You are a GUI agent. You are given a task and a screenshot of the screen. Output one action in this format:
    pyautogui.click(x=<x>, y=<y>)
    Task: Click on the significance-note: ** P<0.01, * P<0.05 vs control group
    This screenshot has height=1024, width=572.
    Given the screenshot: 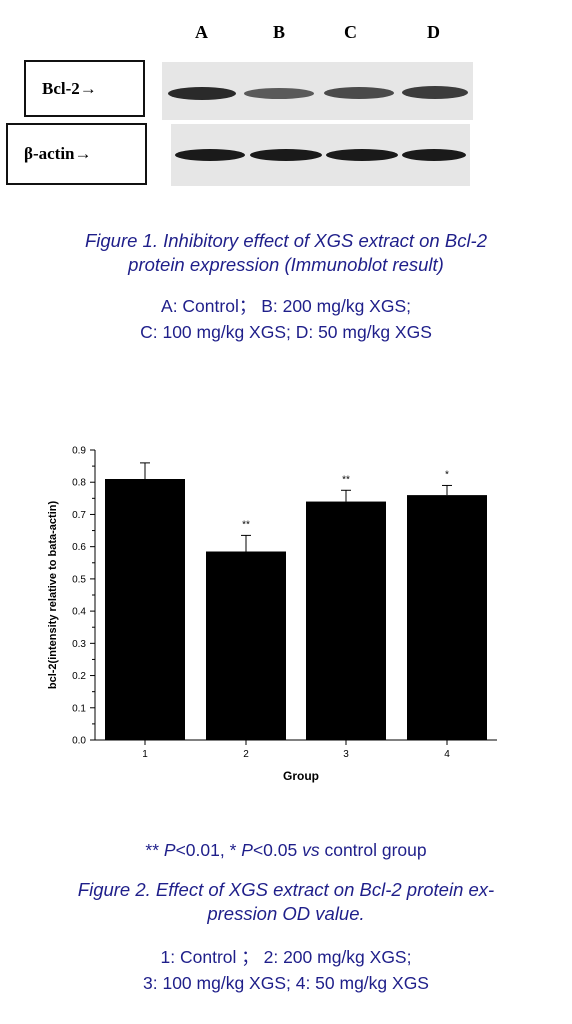 What is the action you would take?
    pyautogui.click(x=286, y=850)
    